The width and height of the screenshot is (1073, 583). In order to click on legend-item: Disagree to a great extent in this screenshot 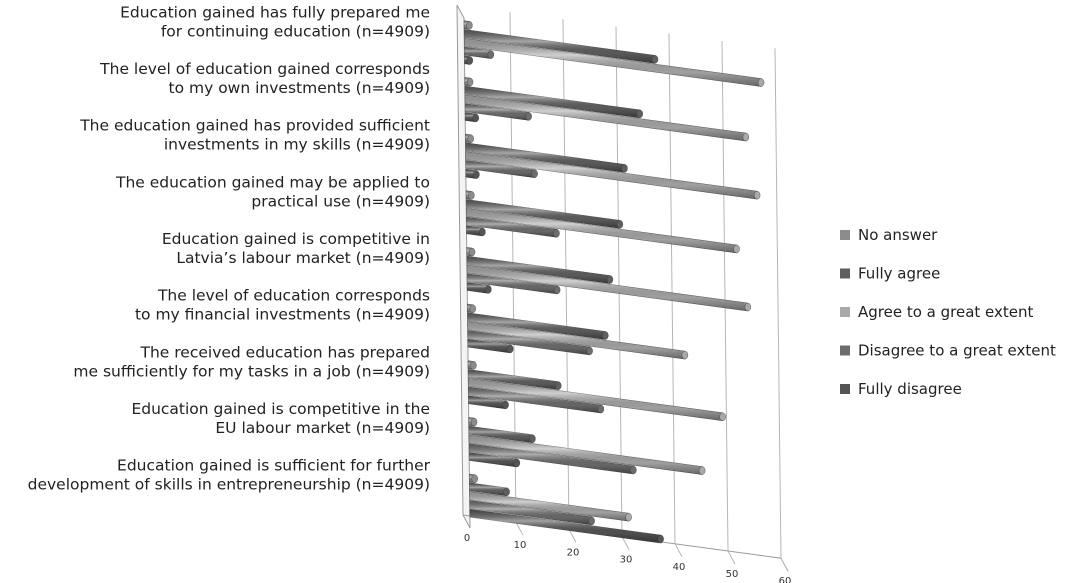, I will do `click(948, 351)`.